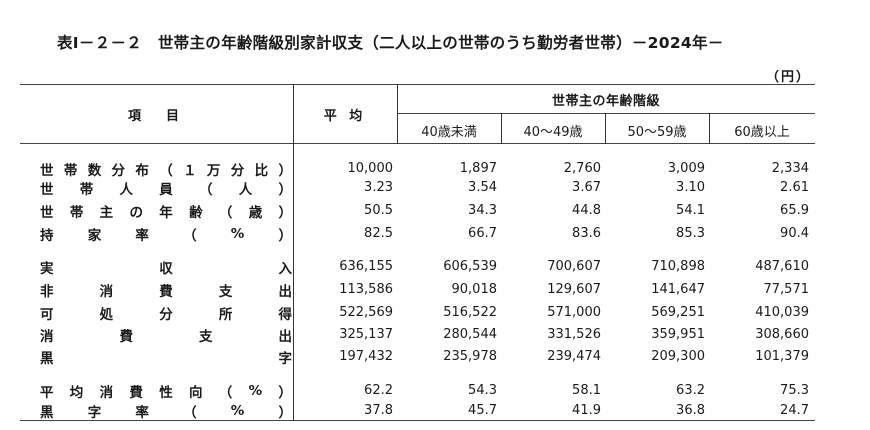  I want to click on row-label-char: の, so click(136, 213).